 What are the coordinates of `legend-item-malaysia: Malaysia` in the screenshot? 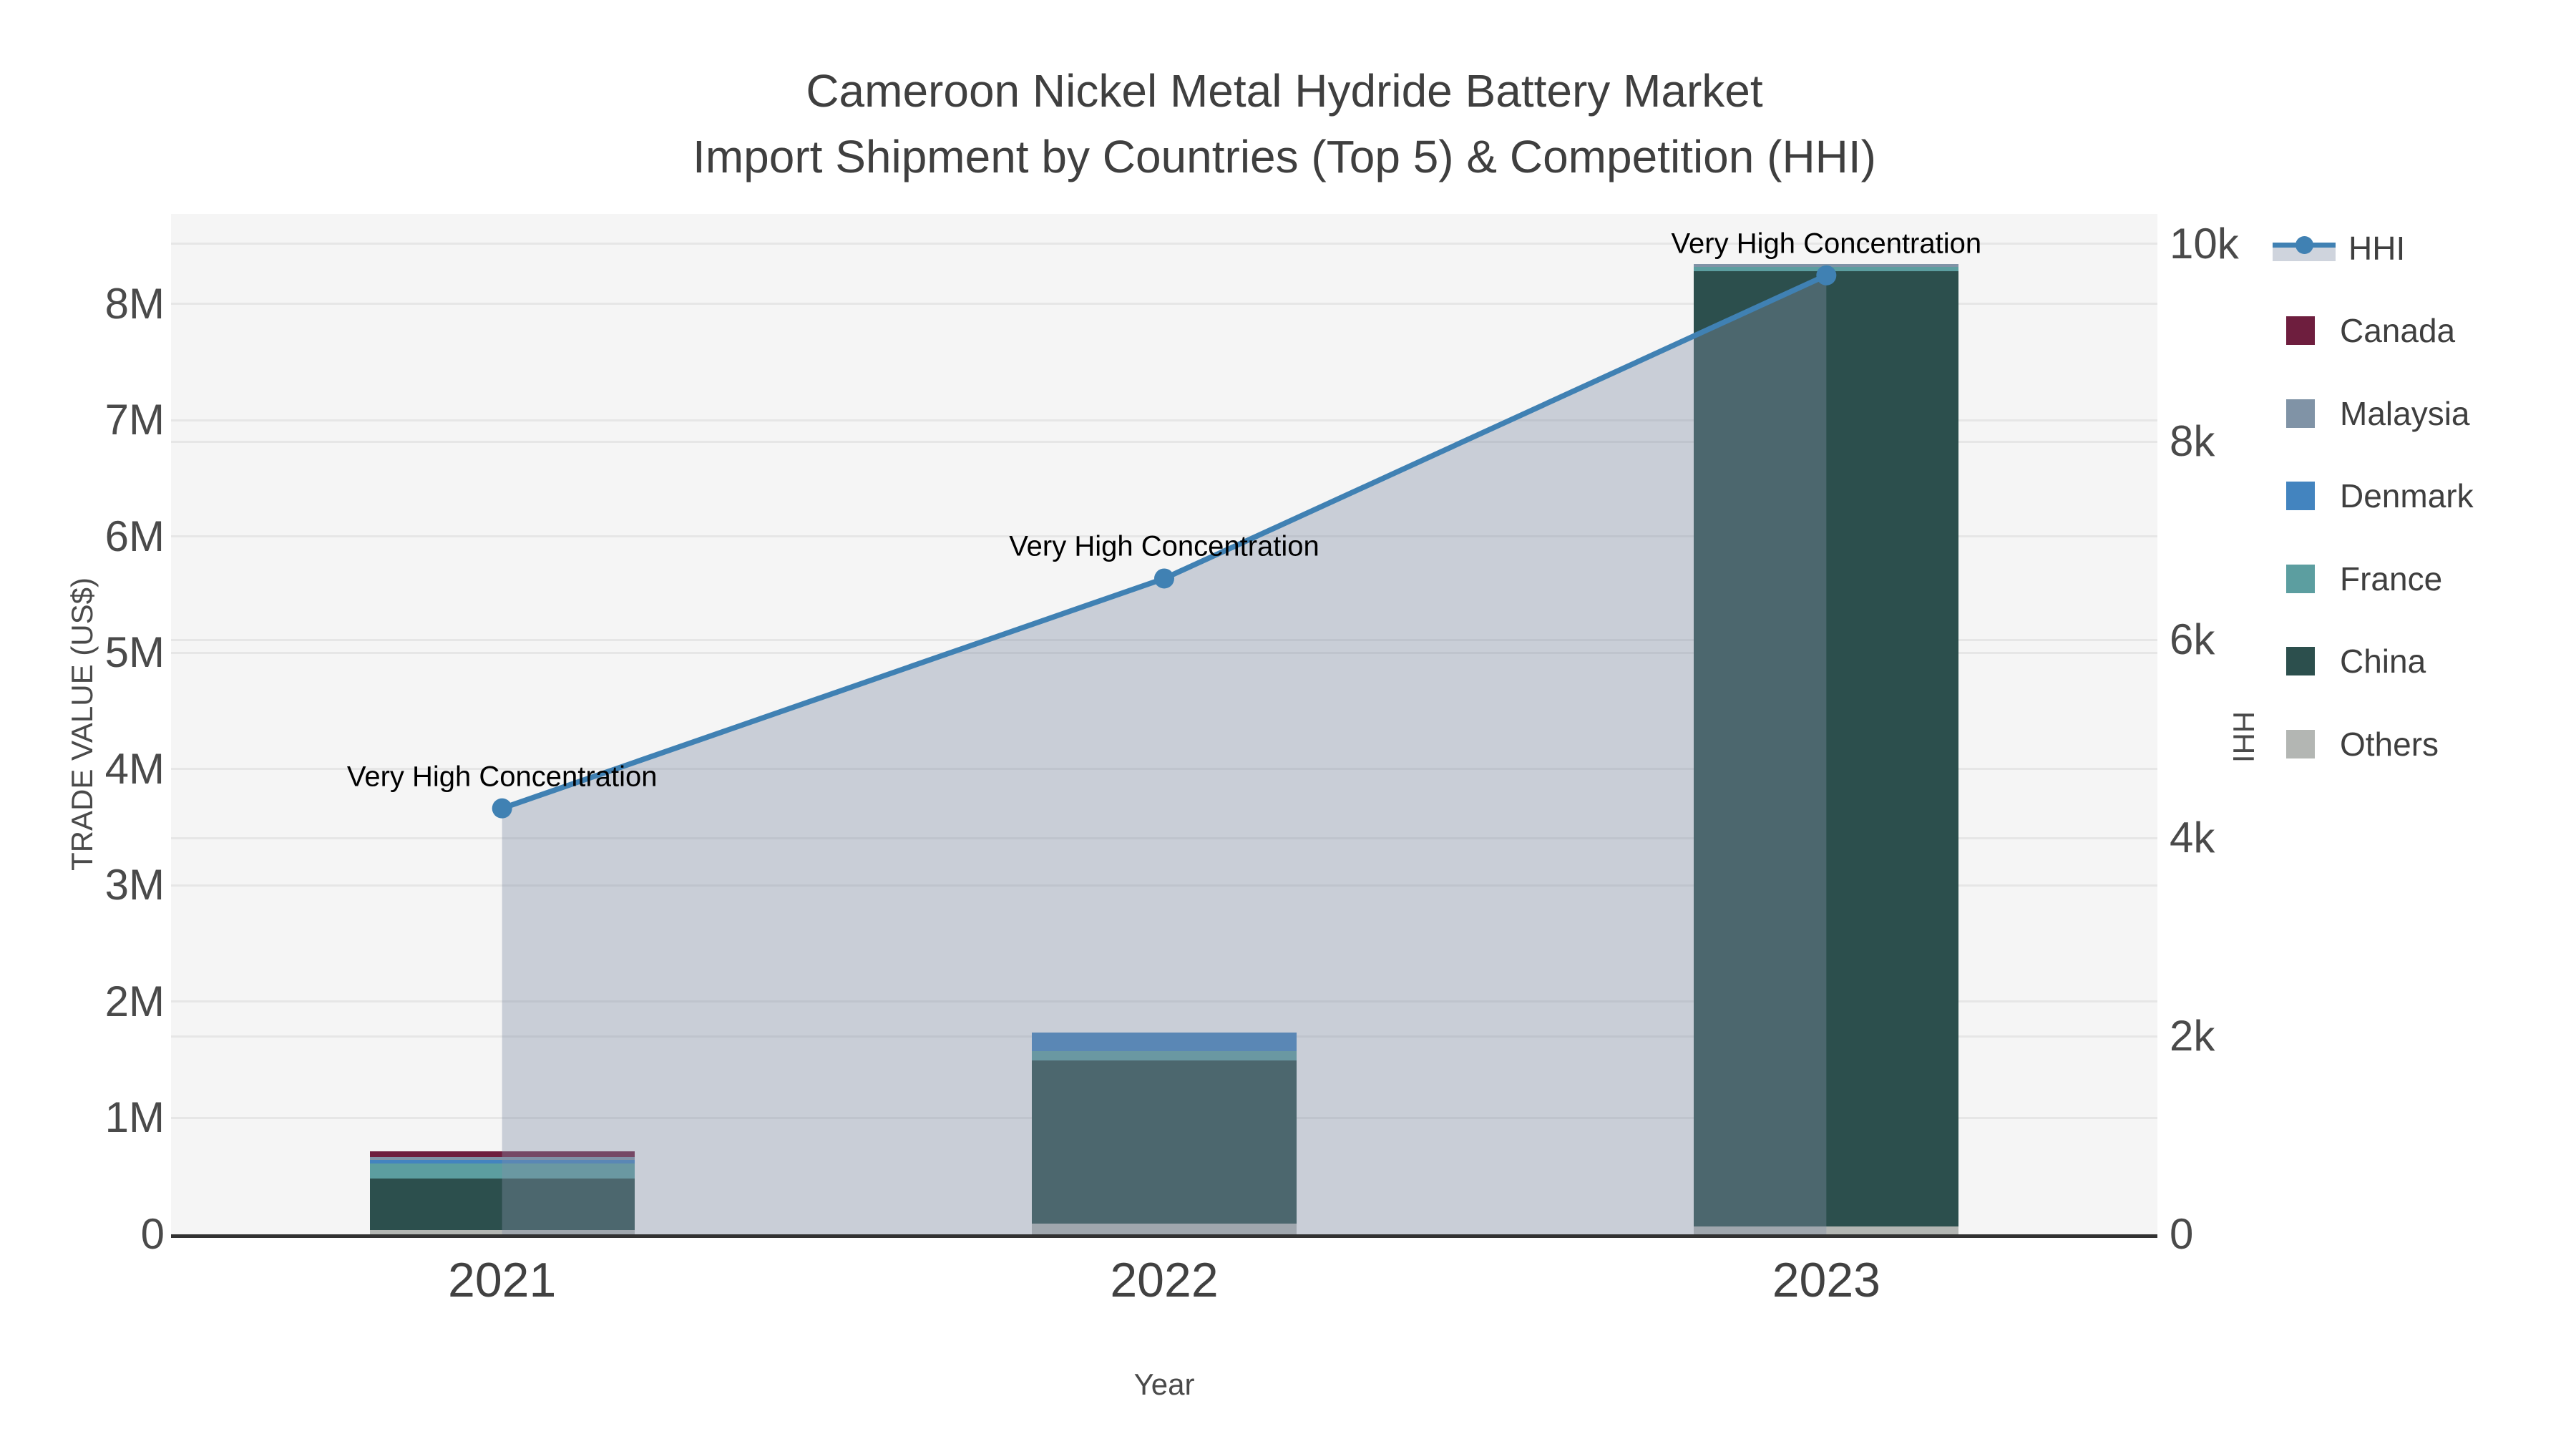 It's located at (2373, 413).